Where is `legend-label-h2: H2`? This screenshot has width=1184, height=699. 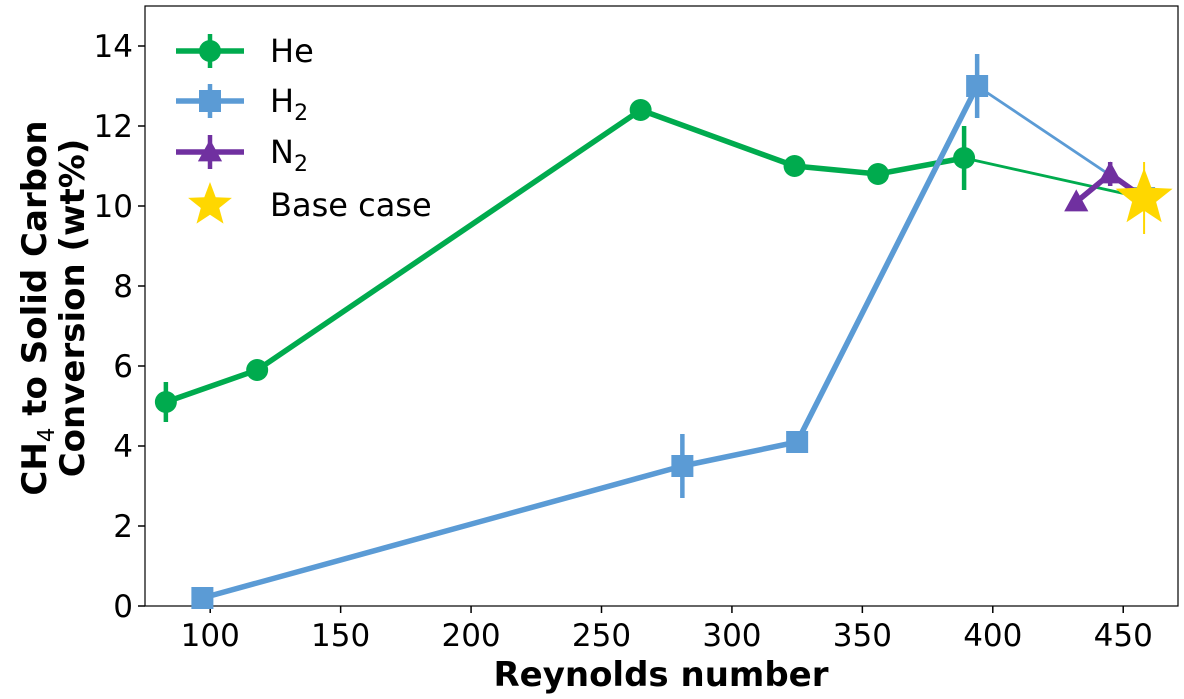 legend-label-h2: H2 is located at coordinates (289, 104).